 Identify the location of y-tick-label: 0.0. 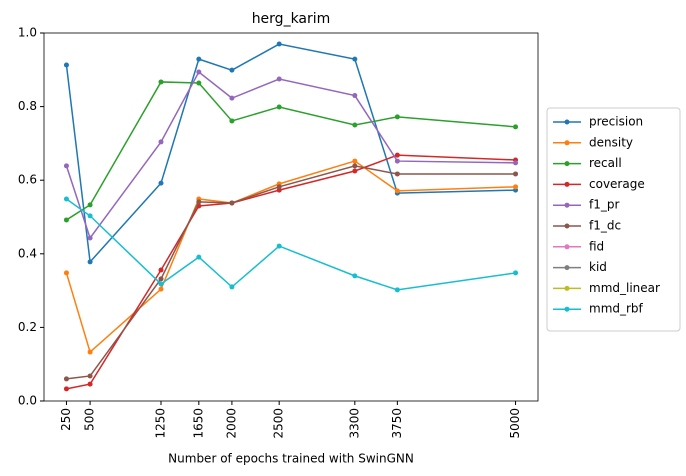
(27, 401).